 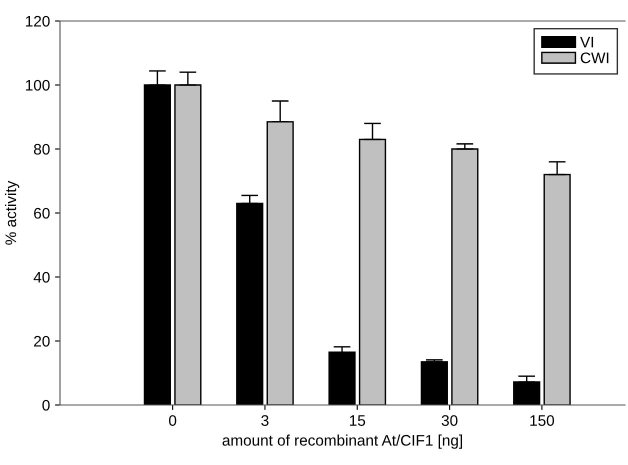 What do you see at coordinates (542, 420) in the screenshot?
I see `x-tick-label: 150` at bounding box center [542, 420].